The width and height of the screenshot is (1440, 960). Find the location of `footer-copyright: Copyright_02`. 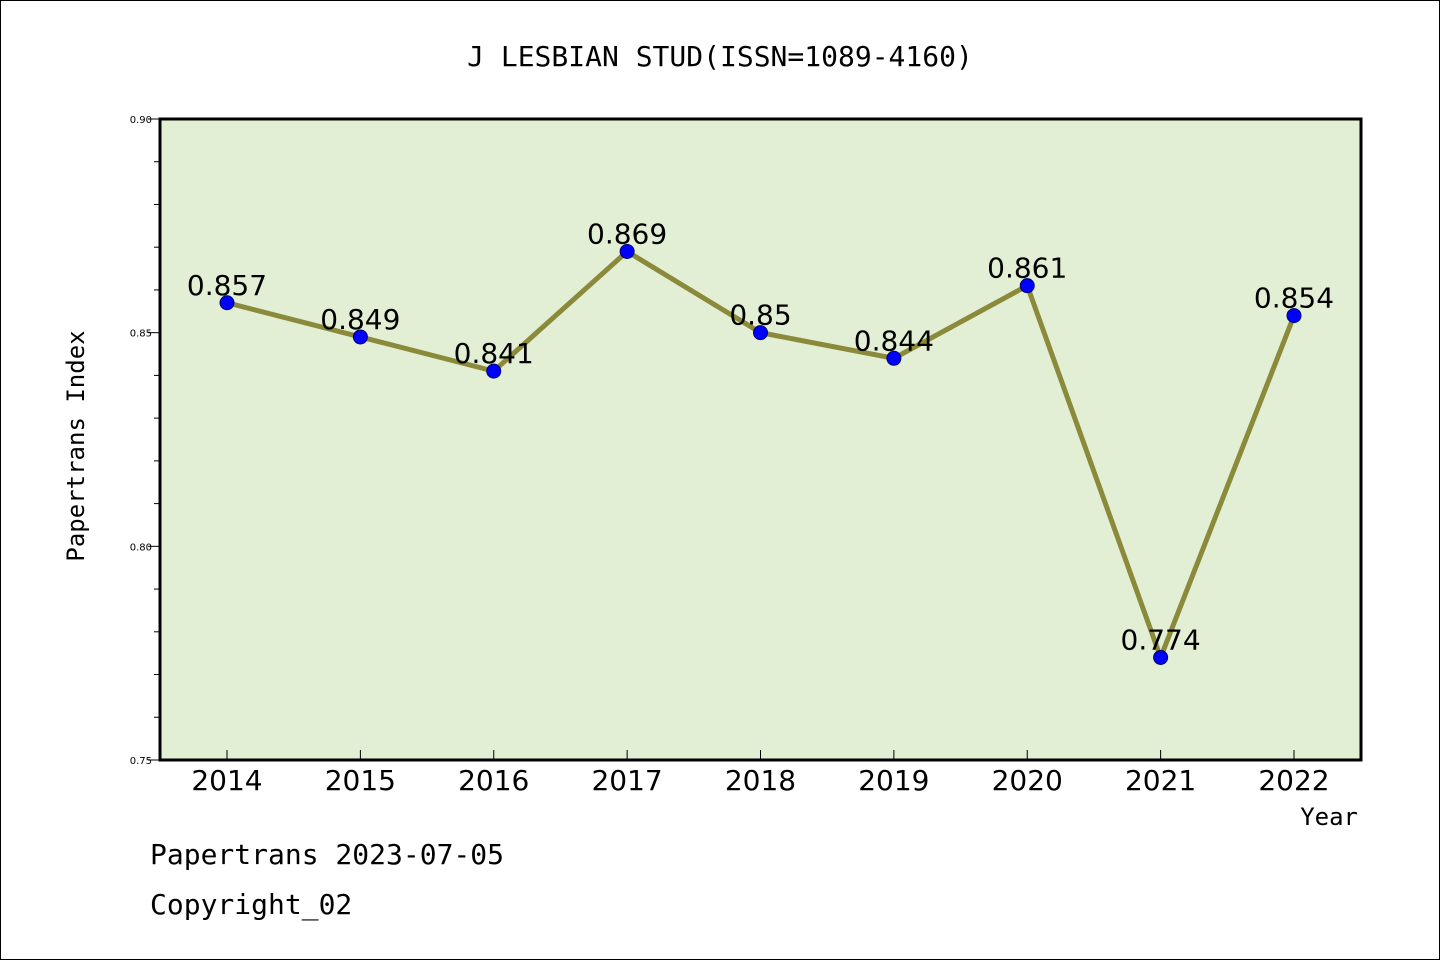

footer-copyright: Copyright_02 is located at coordinates (251, 905).